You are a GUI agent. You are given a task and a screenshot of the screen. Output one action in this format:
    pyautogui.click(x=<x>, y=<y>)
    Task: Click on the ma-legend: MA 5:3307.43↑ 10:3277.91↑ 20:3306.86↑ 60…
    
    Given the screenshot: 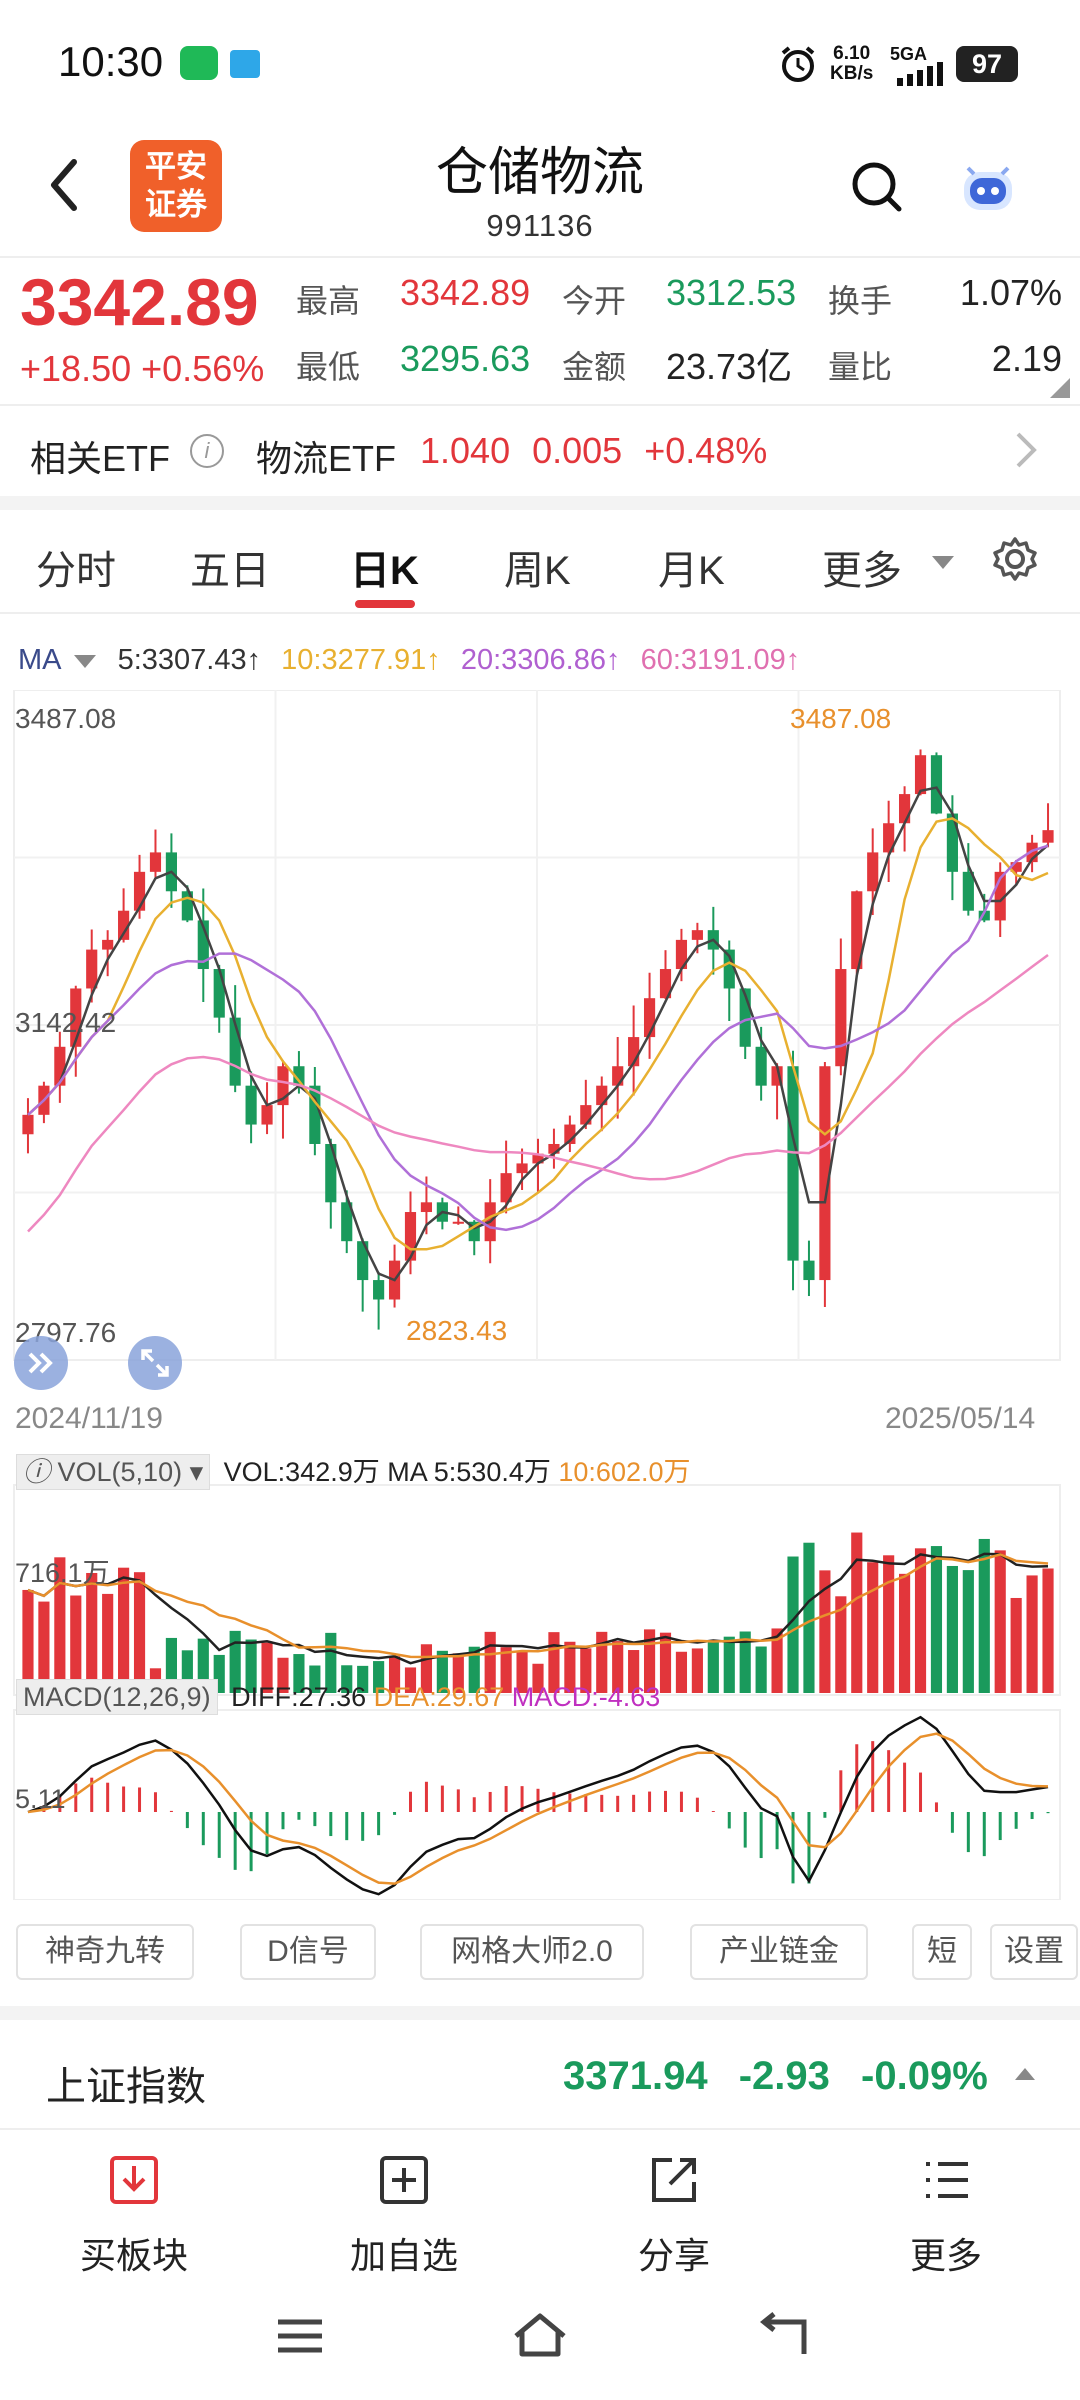 What is the action you would take?
    pyautogui.click(x=415, y=660)
    